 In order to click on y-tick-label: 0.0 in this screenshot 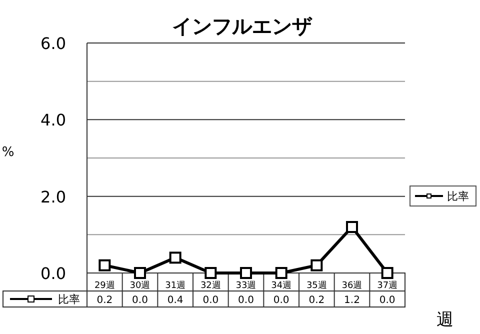, I will do `click(53, 273)`.